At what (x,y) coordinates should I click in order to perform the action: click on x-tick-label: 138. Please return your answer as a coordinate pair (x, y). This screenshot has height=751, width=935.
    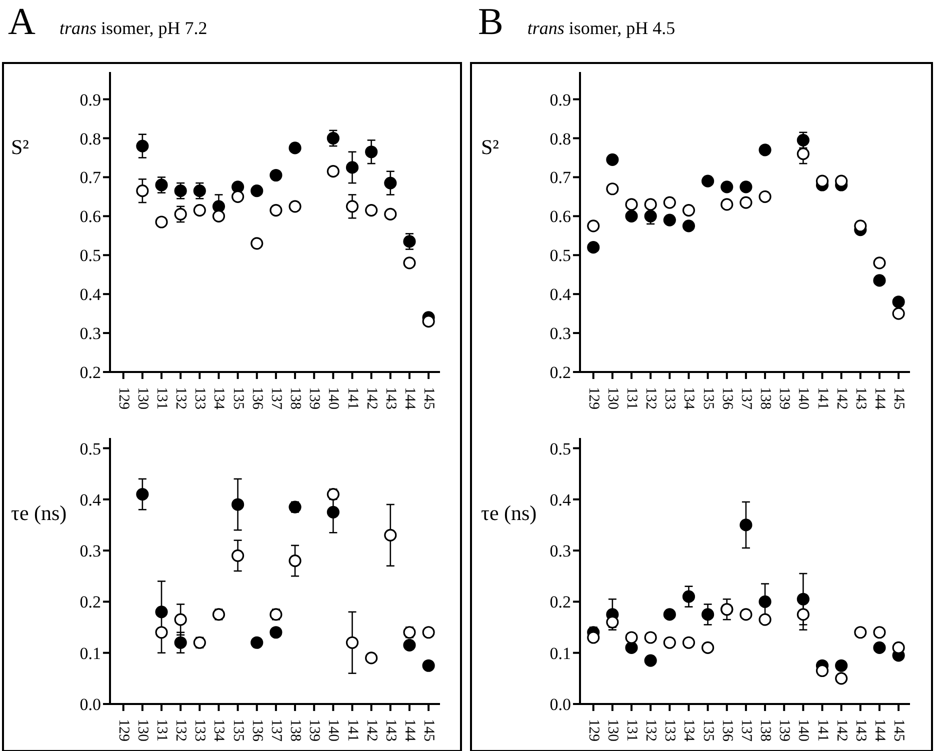
    Looking at the image, I should click on (765, 398).